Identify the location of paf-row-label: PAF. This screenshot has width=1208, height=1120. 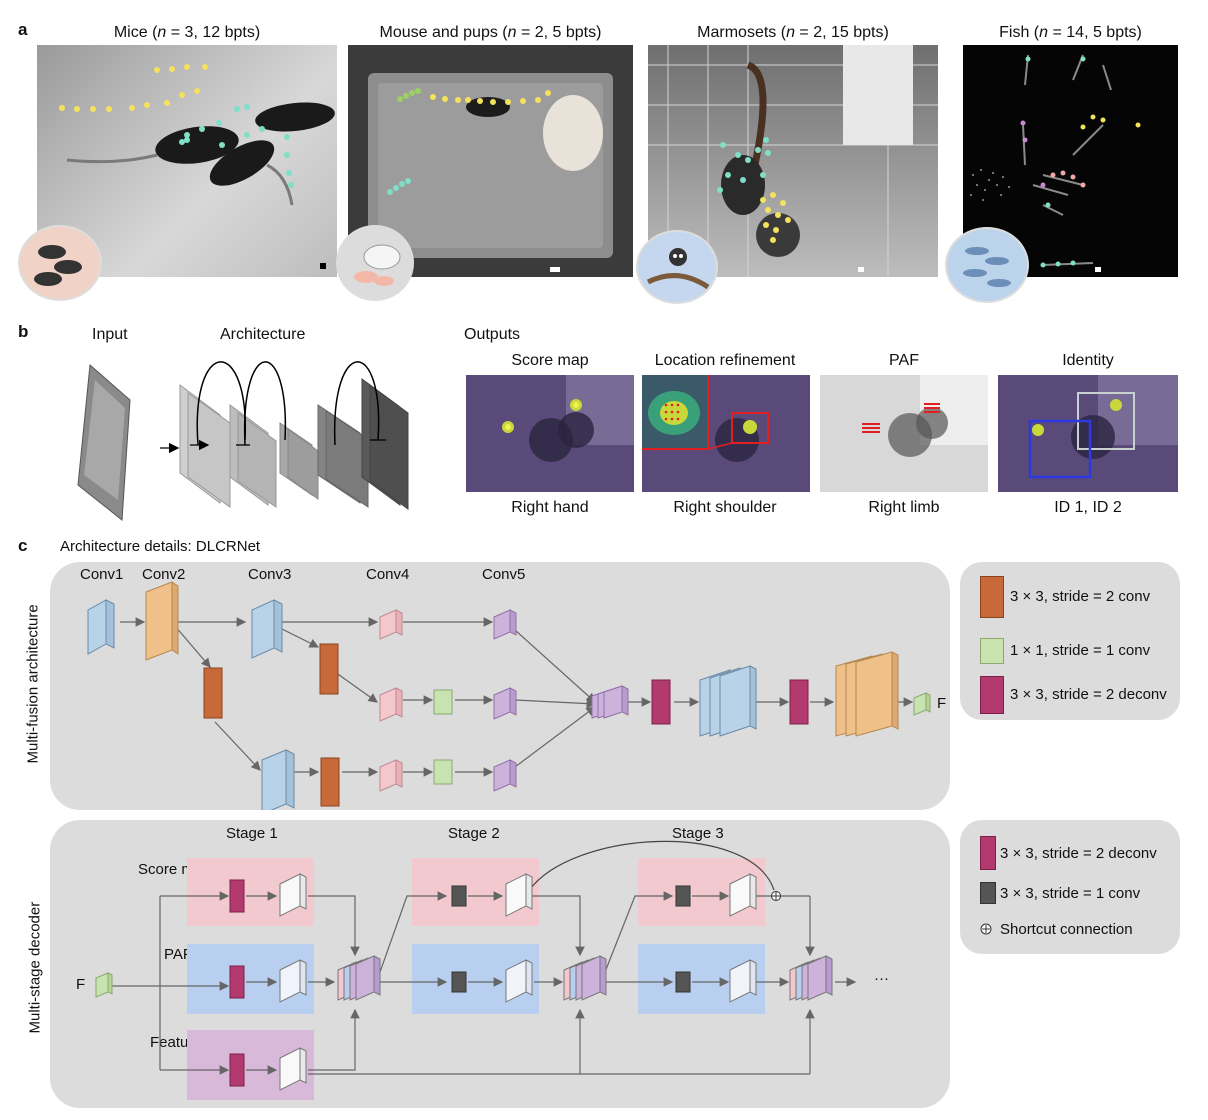
(178, 954).